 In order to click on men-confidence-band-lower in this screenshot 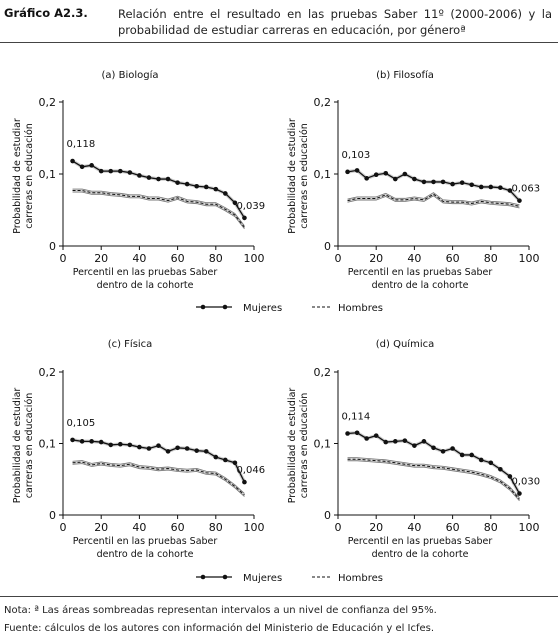, I will do `click(158, 480)`.